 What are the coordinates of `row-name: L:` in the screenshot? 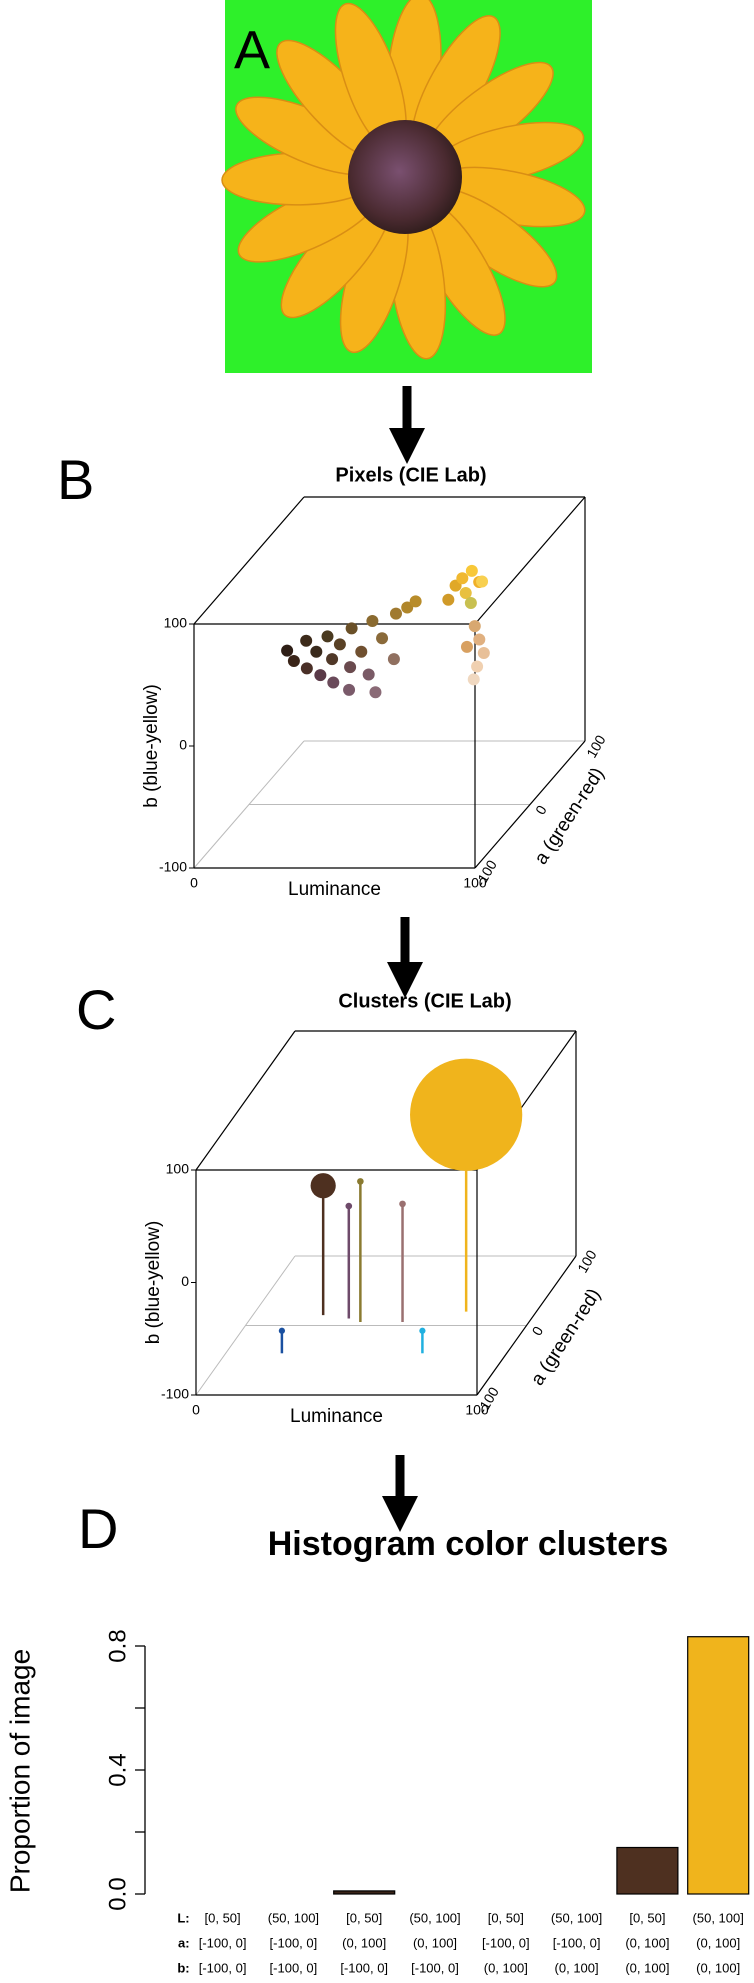 It's located at (183, 1917).